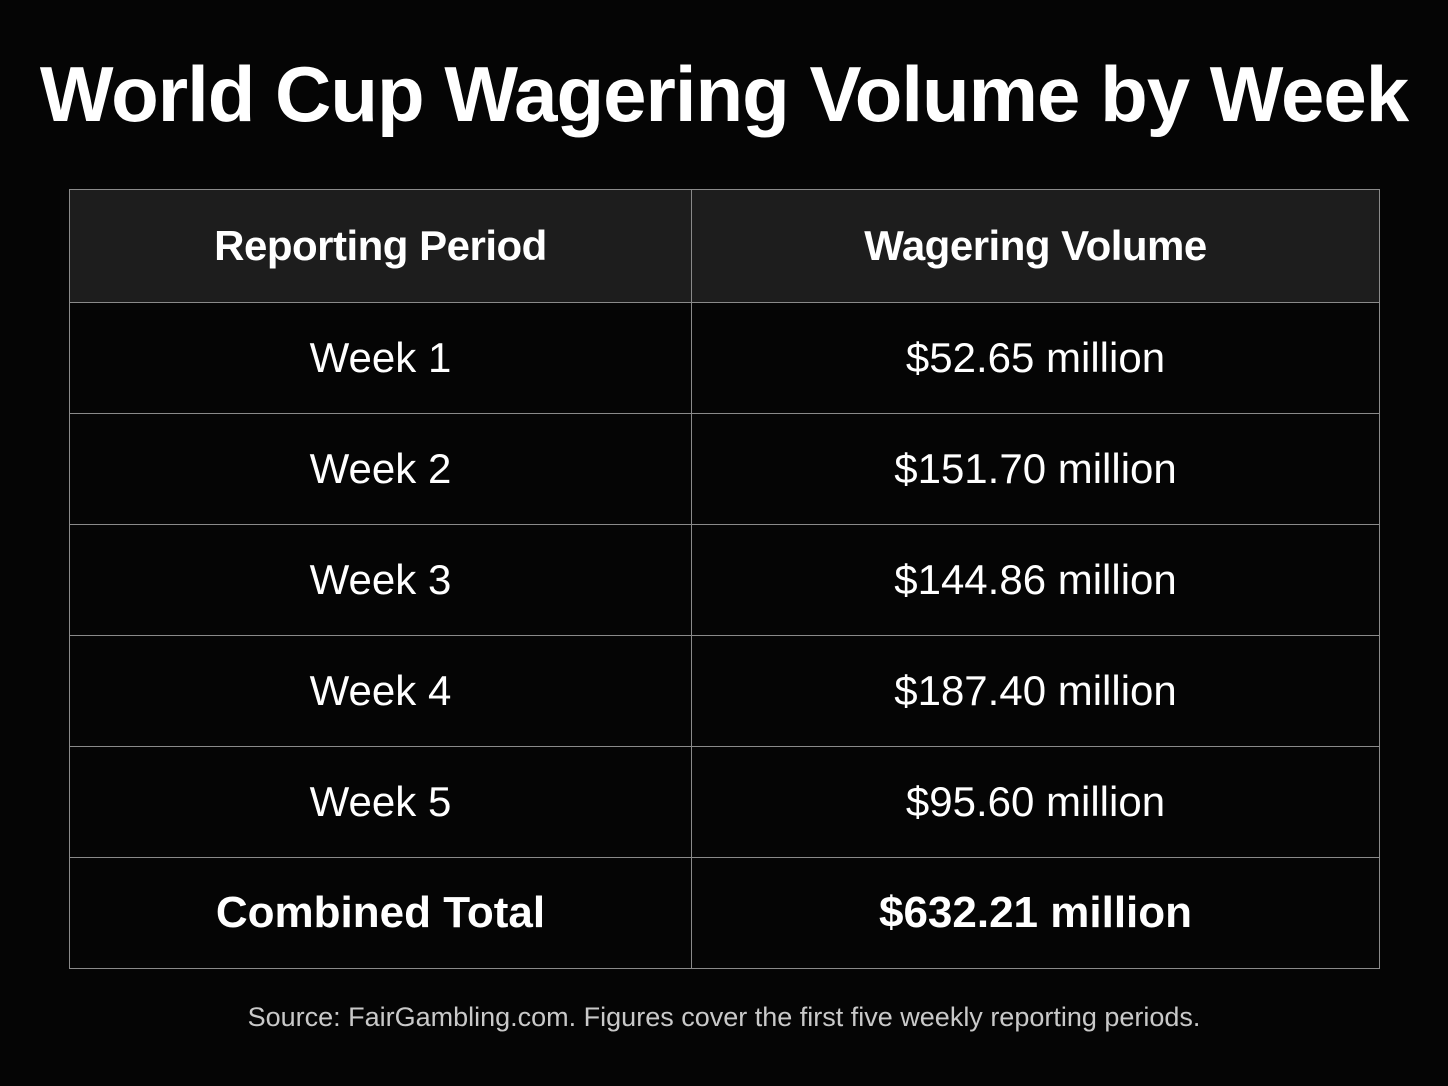 This screenshot has width=1448, height=1086. Describe the element at coordinates (380, 246) in the screenshot. I see `column-header-period: Reporting Period` at that location.